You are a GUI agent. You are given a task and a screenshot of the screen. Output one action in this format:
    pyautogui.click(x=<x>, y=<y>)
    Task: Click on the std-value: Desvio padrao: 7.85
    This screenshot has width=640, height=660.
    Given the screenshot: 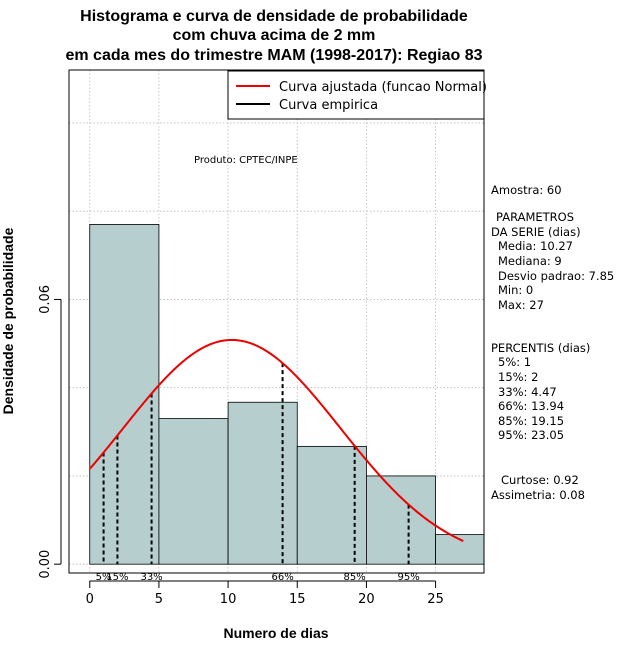 What is the action you would take?
    pyautogui.click(x=556, y=276)
    